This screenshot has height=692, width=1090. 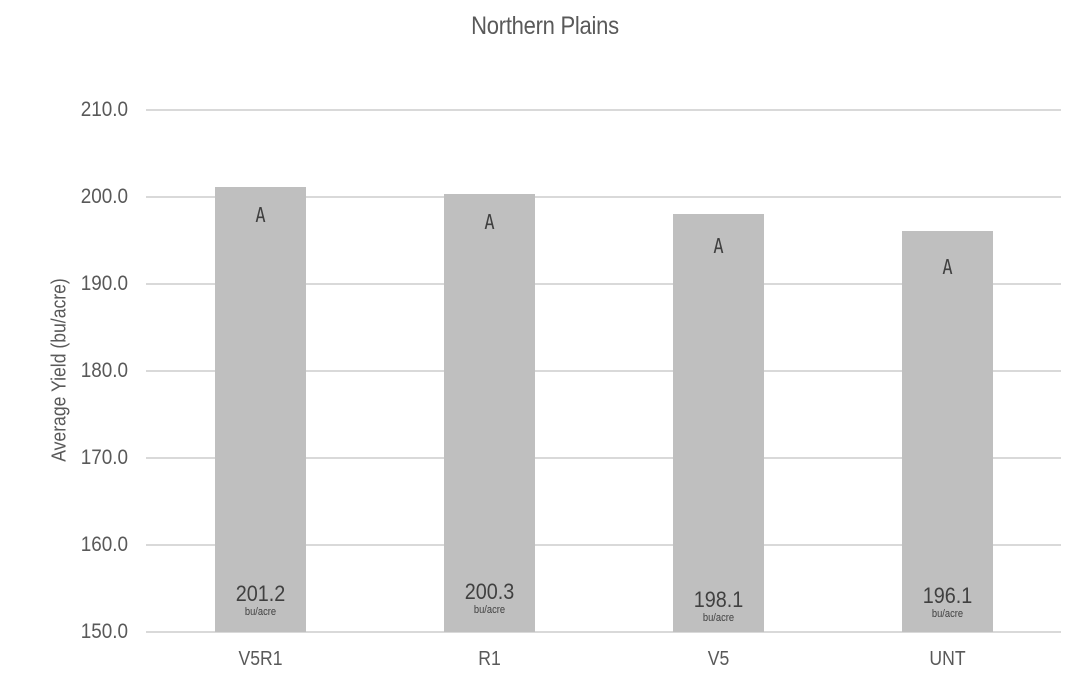 I want to click on bar-r1: A 200.3 bu/acre, so click(x=489, y=413).